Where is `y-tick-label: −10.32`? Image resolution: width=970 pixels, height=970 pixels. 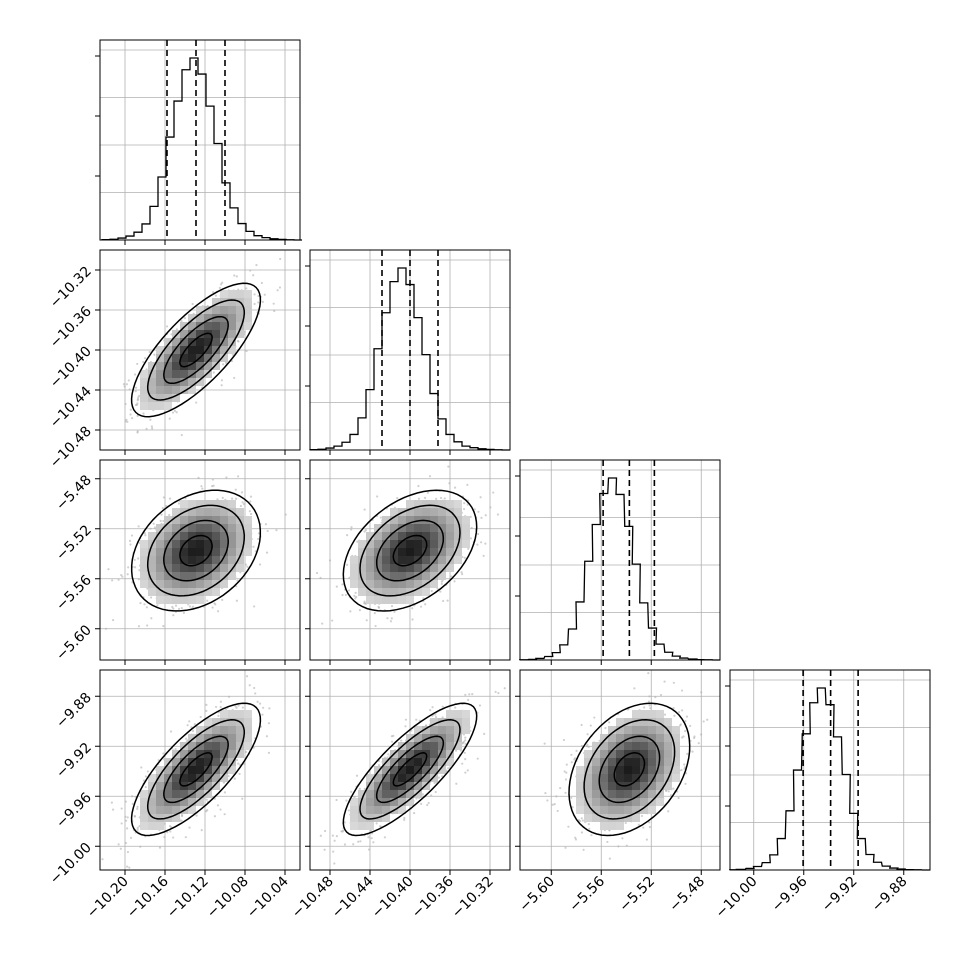 y-tick-label: −10.32 is located at coordinates (71, 288).